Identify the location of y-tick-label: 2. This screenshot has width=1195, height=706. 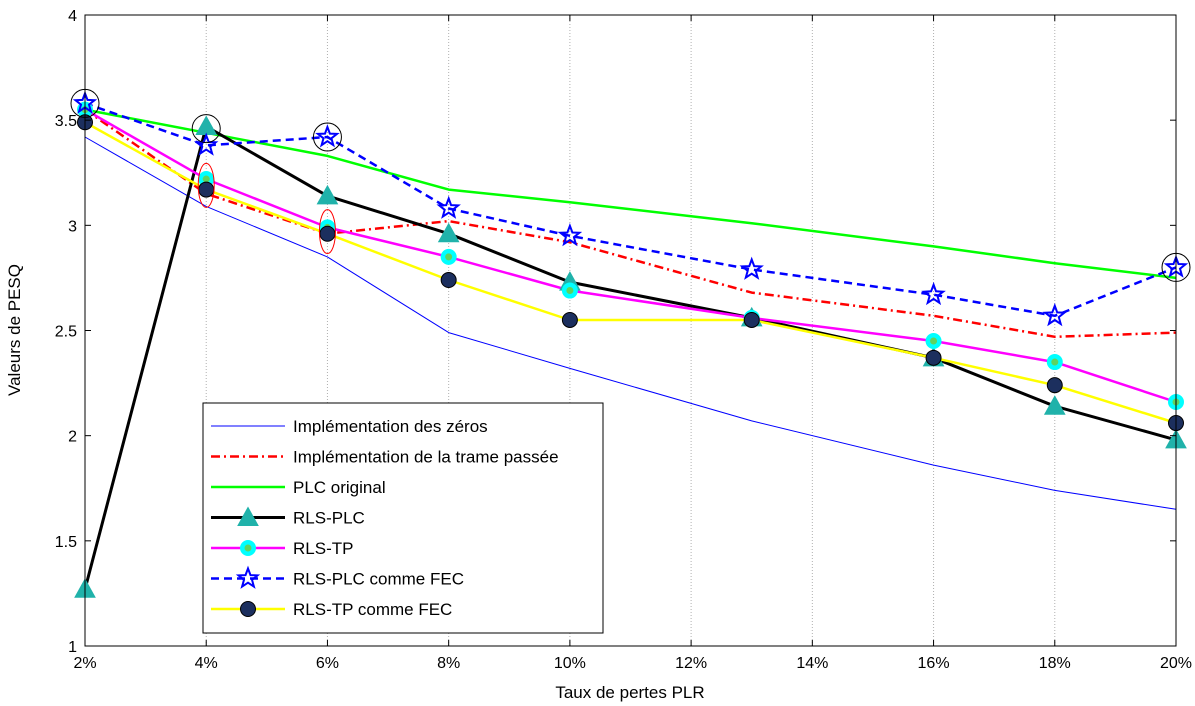
(72, 437).